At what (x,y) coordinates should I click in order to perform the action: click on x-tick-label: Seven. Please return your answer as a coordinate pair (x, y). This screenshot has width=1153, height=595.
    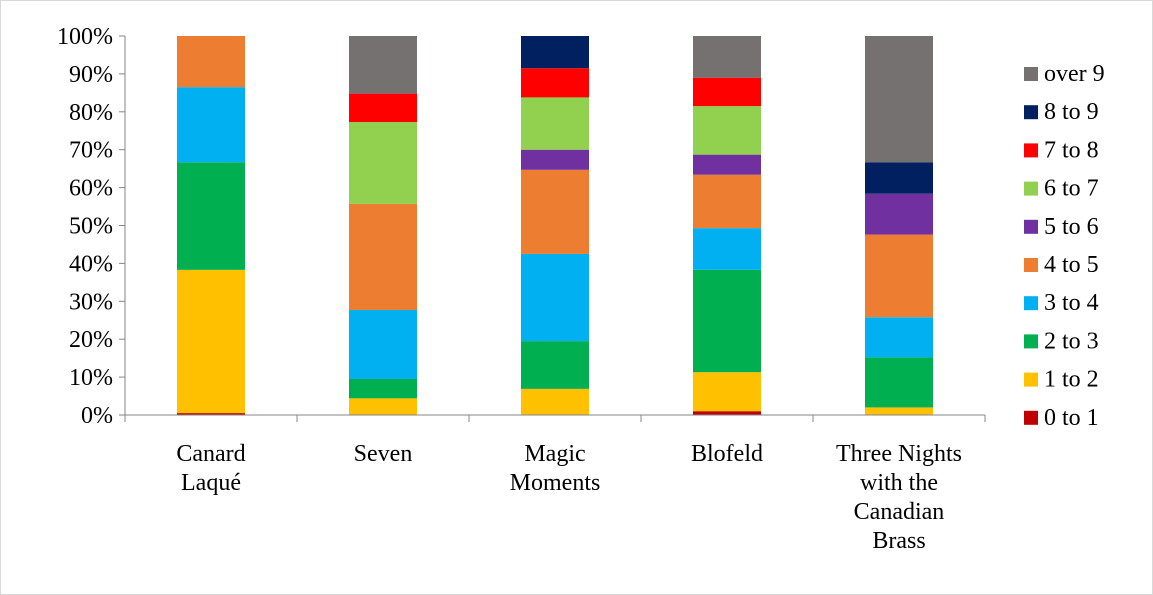
    Looking at the image, I should click on (383, 454).